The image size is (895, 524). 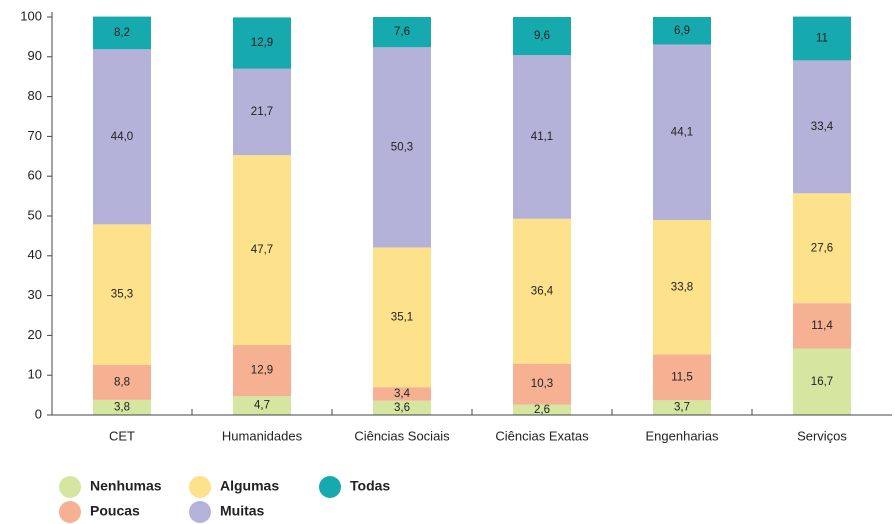 What do you see at coordinates (242, 511) in the screenshot?
I see `legend-label: Muitas` at bounding box center [242, 511].